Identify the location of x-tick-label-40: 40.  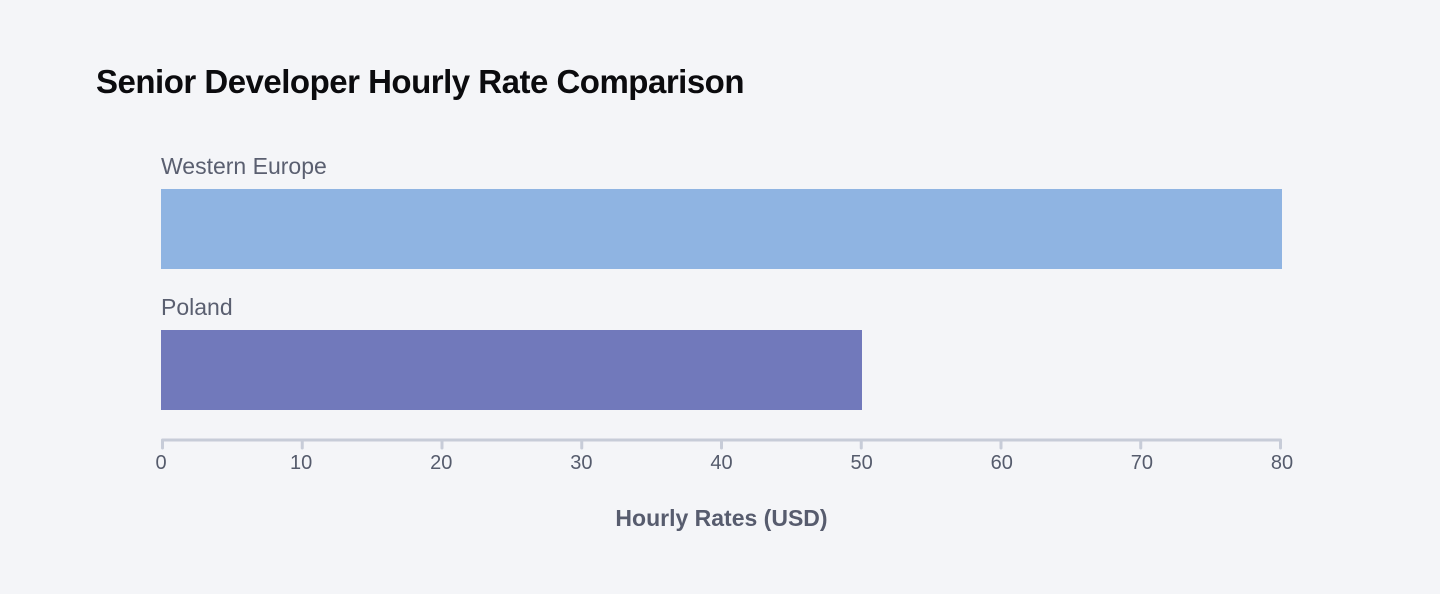
(721, 463).